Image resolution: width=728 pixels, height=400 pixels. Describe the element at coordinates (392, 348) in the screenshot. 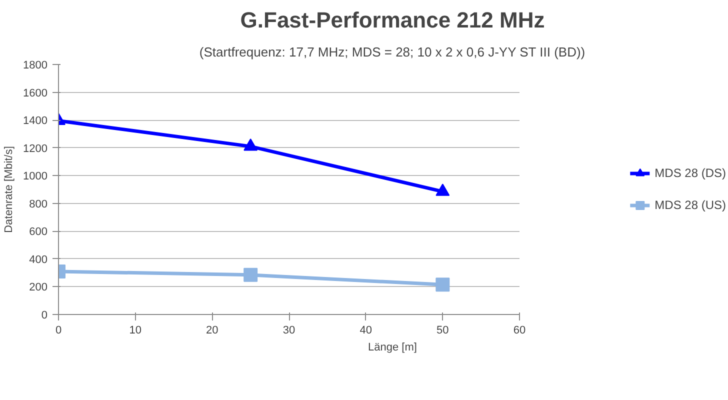

I see `x-axis-title: Länge [m]` at that location.